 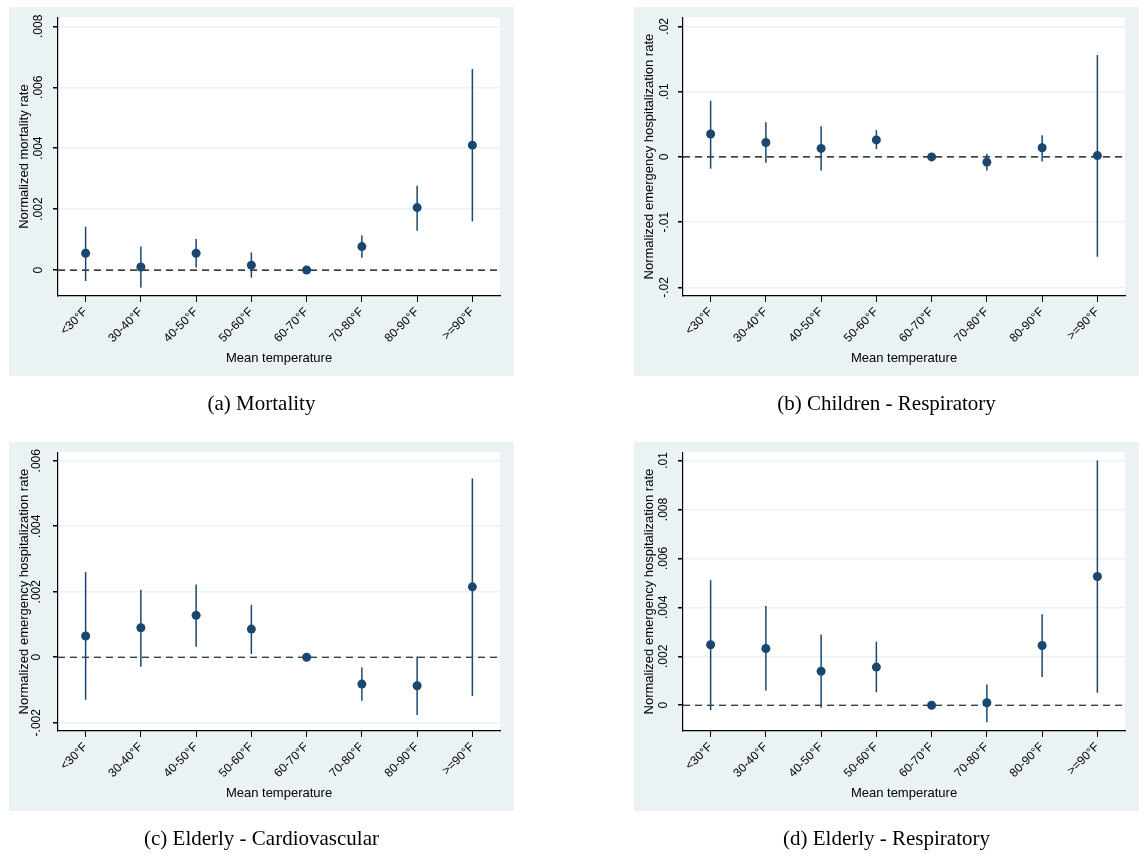 I want to click on y-tick-label: .02, so click(x=663, y=26).